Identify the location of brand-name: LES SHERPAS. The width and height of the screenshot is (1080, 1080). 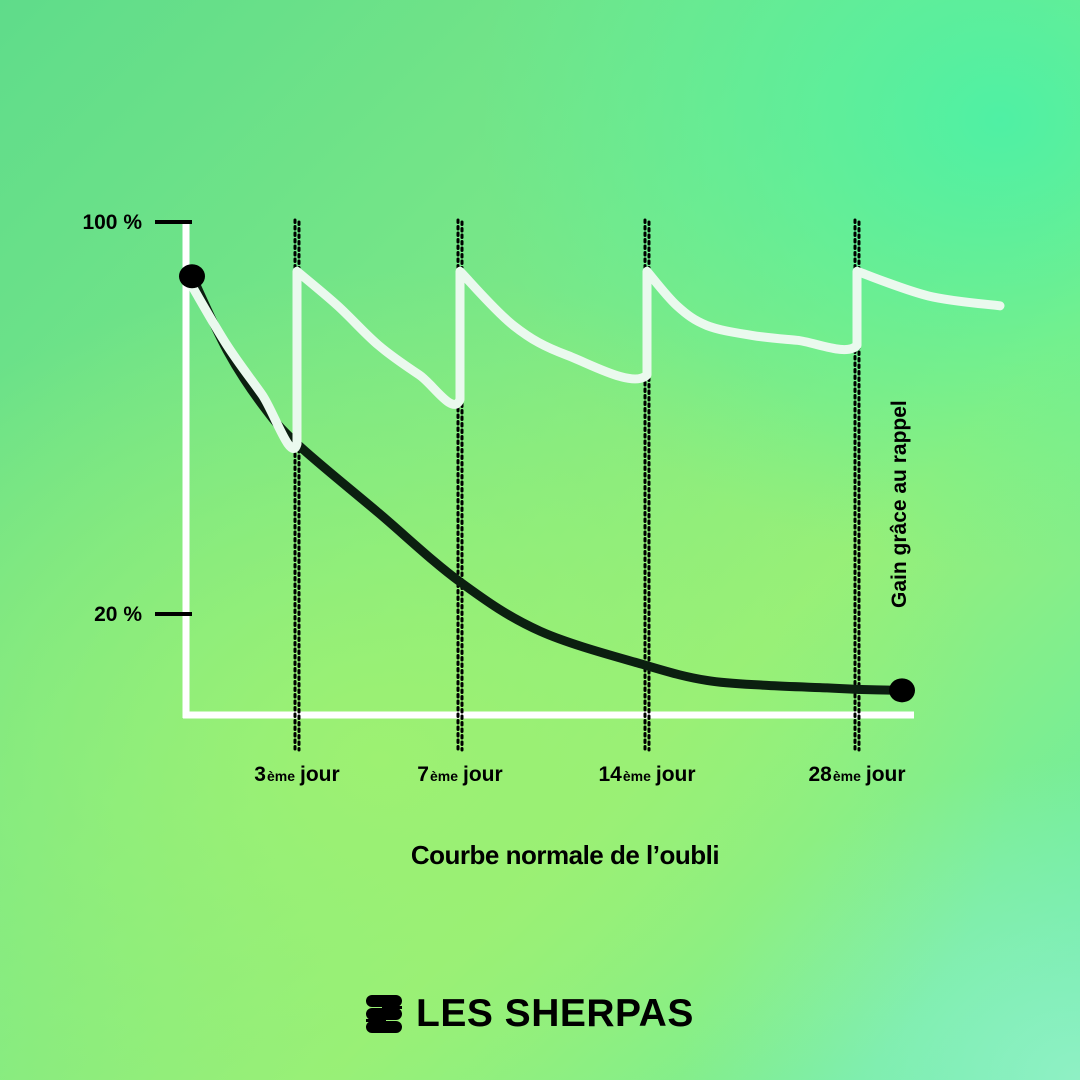
(555, 1013).